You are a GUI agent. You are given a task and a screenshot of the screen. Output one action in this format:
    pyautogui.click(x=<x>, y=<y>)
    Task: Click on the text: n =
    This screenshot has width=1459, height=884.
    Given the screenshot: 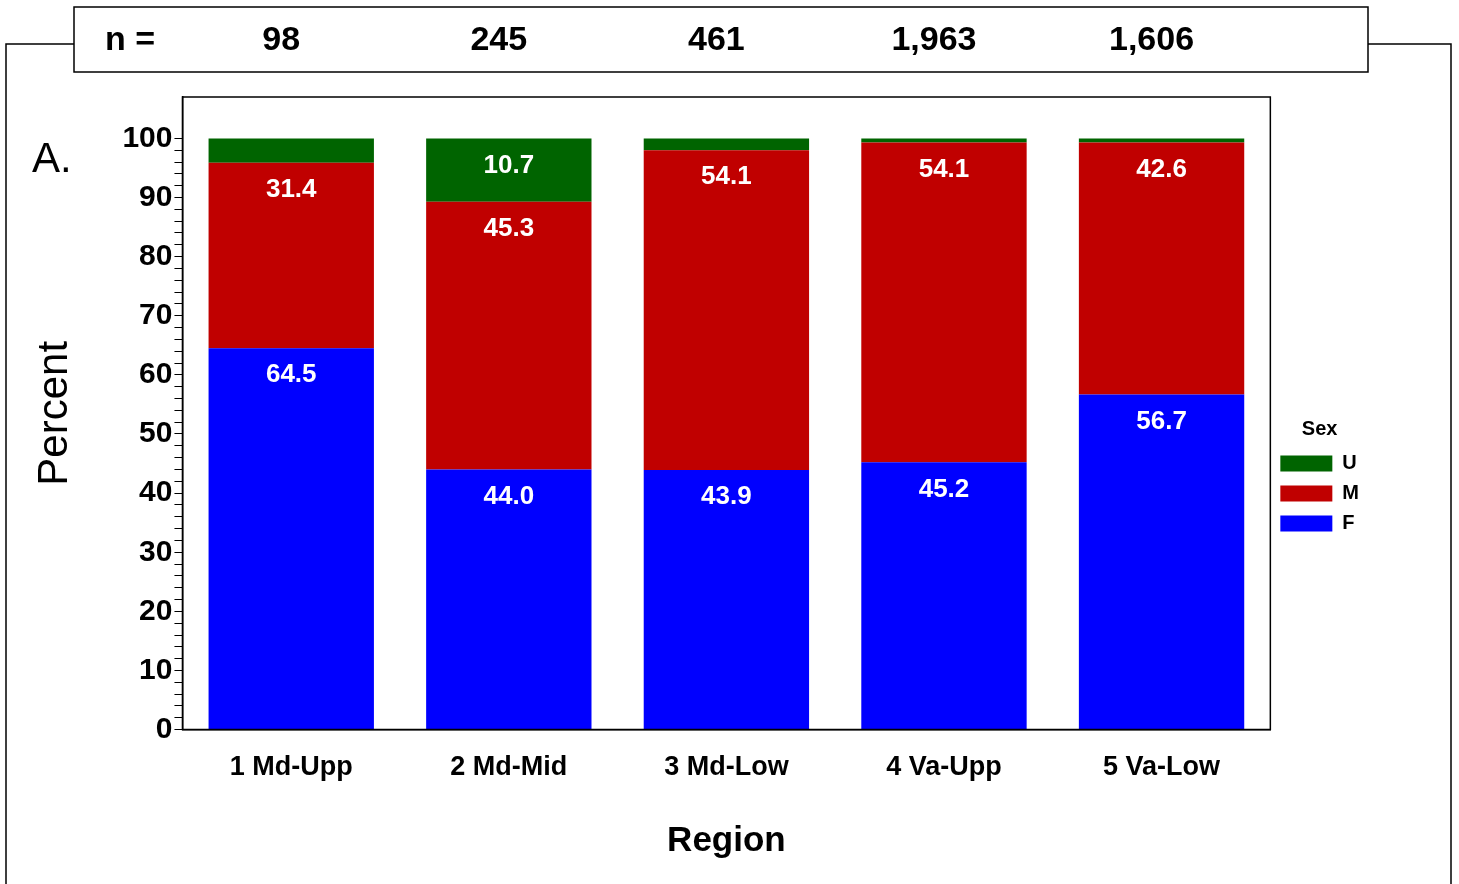 What is the action you would take?
    pyautogui.click(x=130, y=38)
    